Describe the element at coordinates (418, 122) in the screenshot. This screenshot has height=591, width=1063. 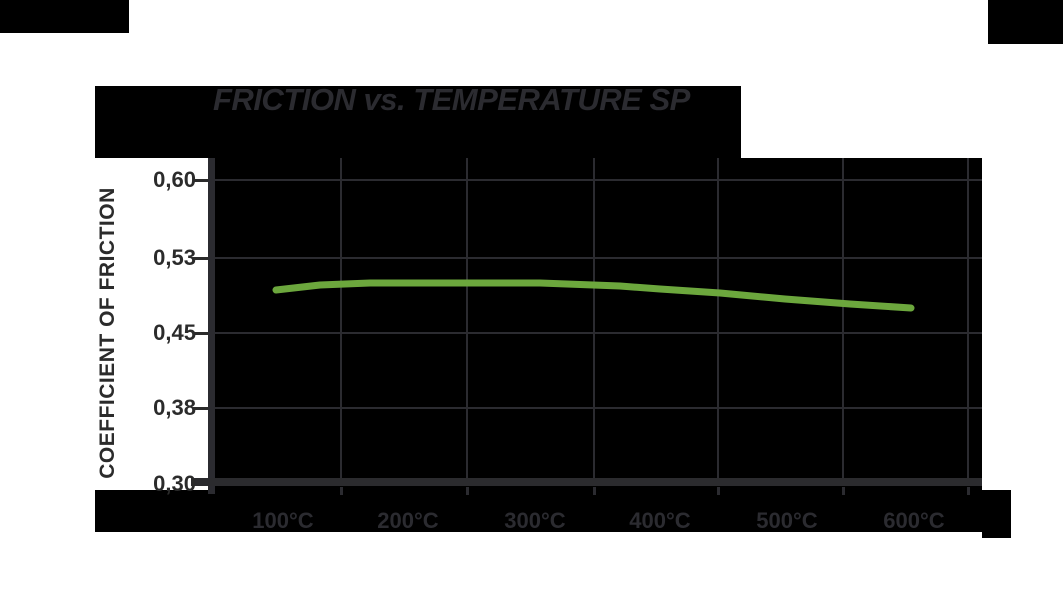
I see `title-band-block` at that location.